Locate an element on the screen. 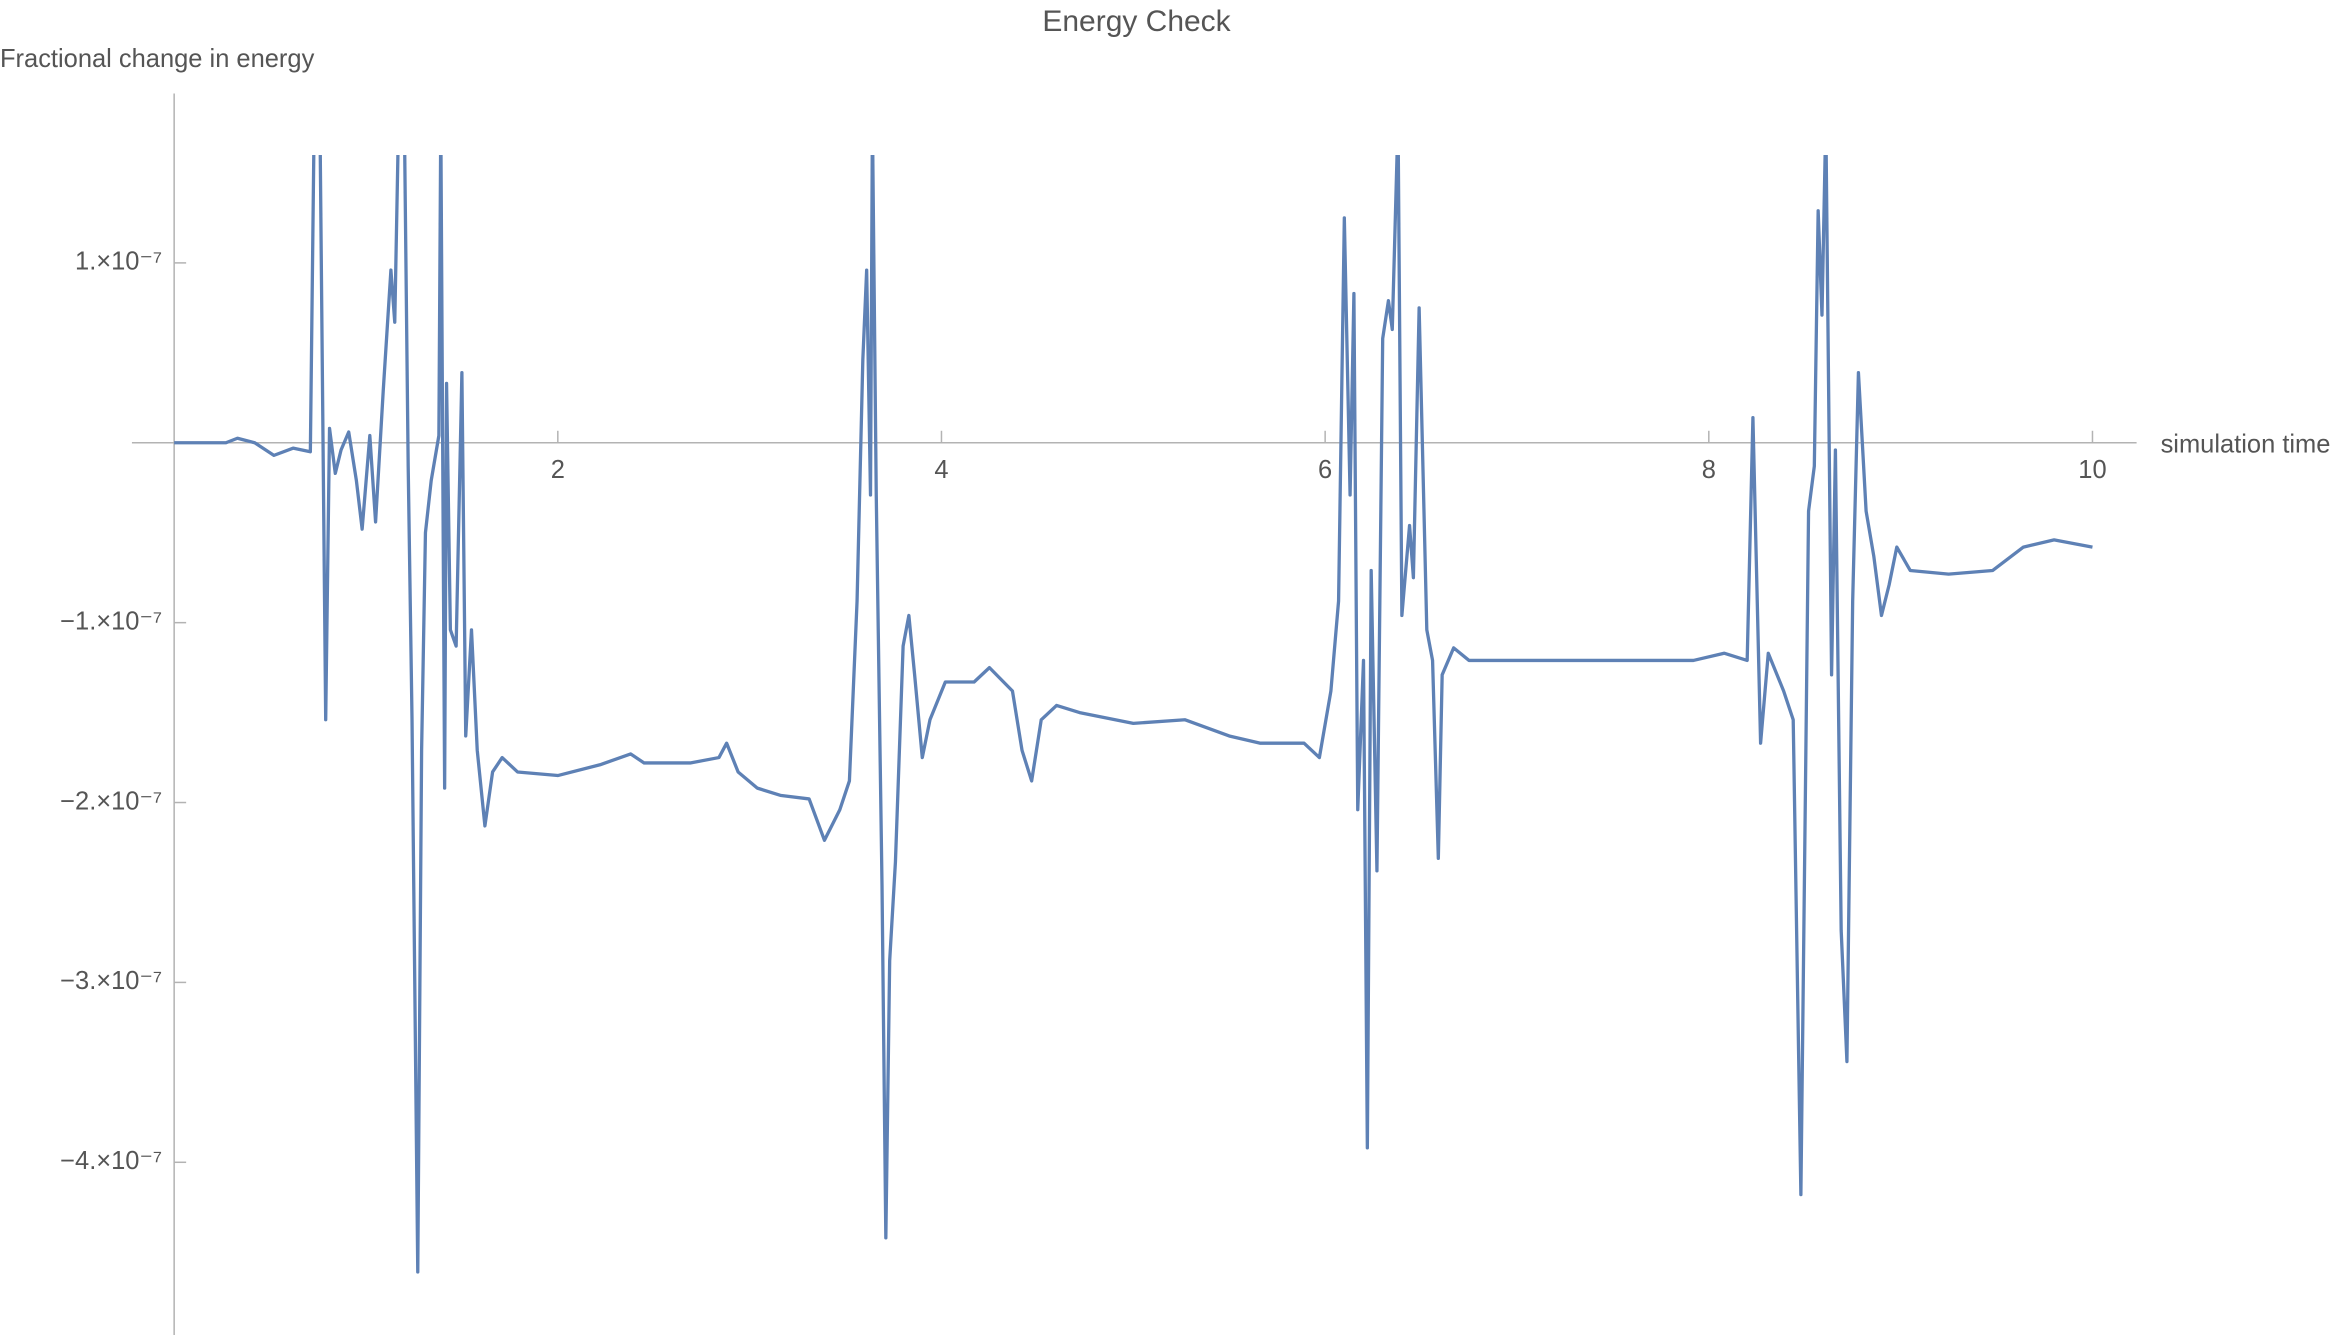 Image resolution: width=2348 pixels, height=1342 pixels. y-tick-label: −2.×10⁻⁷ is located at coordinates (111, 801).